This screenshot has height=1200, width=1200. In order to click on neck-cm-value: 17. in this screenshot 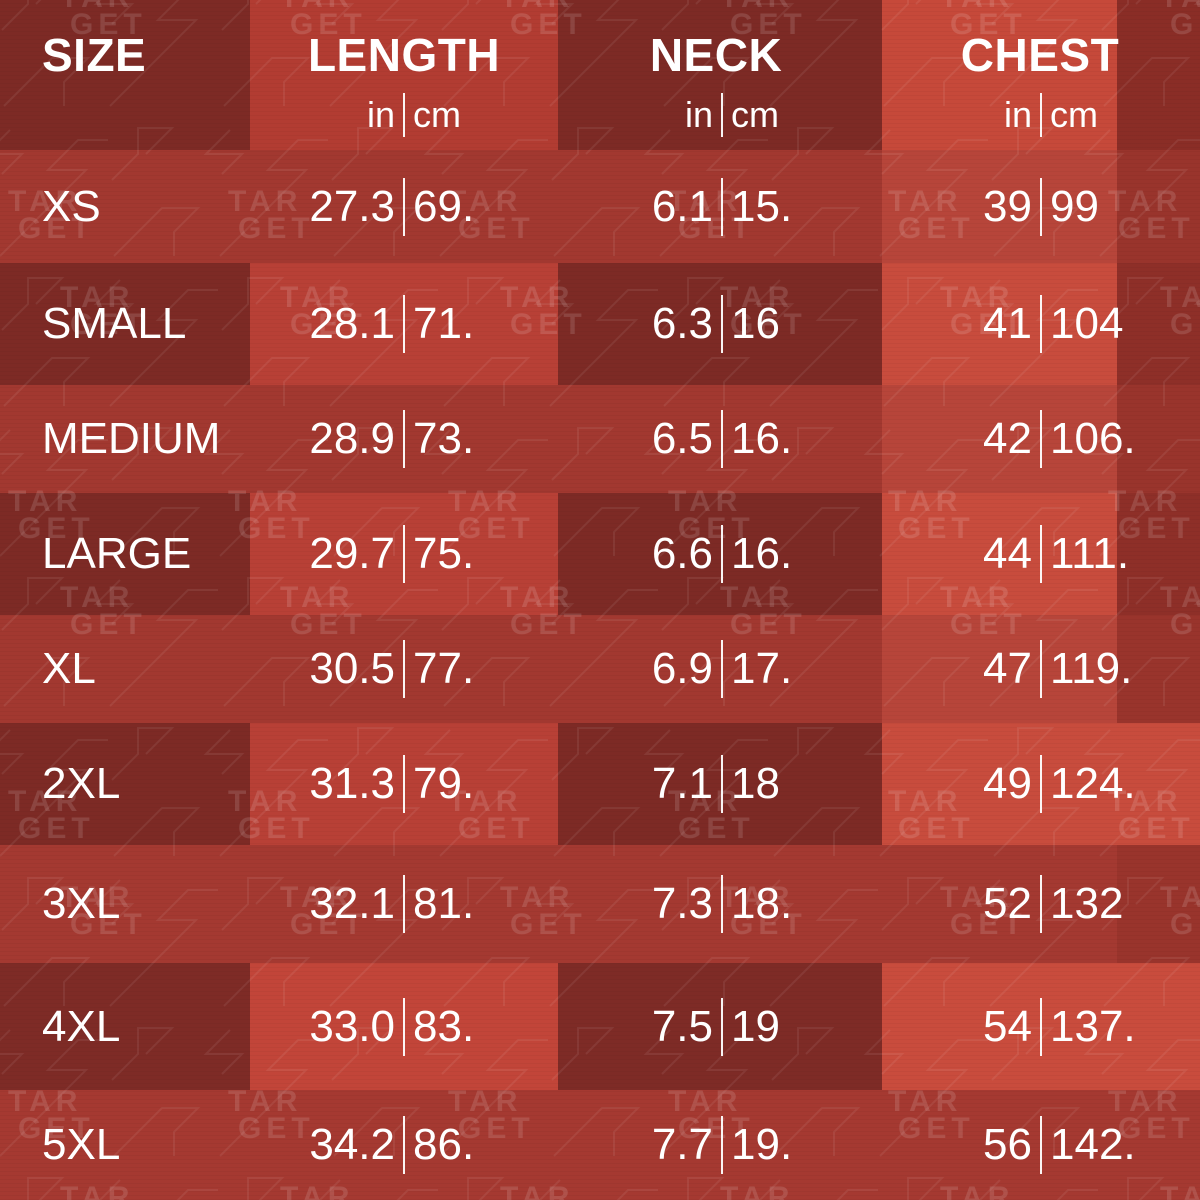, I will do `click(762, 668)`.